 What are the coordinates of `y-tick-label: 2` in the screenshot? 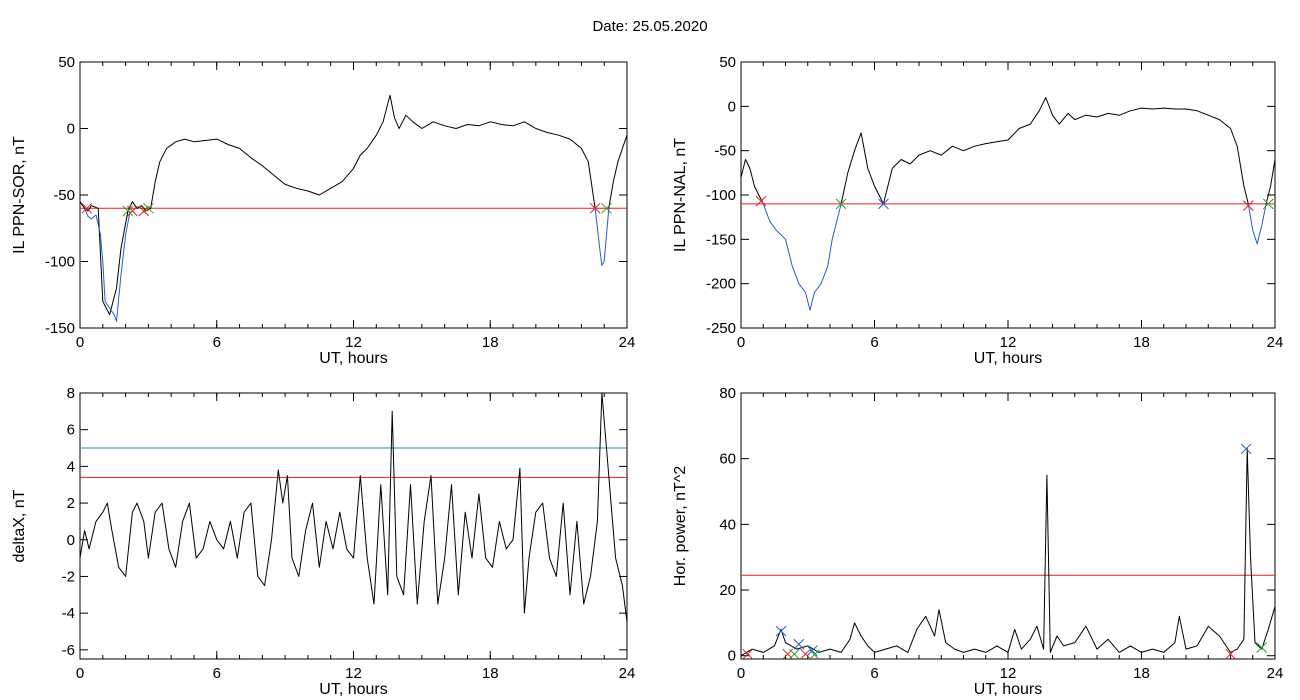 It's located at (71, 503).